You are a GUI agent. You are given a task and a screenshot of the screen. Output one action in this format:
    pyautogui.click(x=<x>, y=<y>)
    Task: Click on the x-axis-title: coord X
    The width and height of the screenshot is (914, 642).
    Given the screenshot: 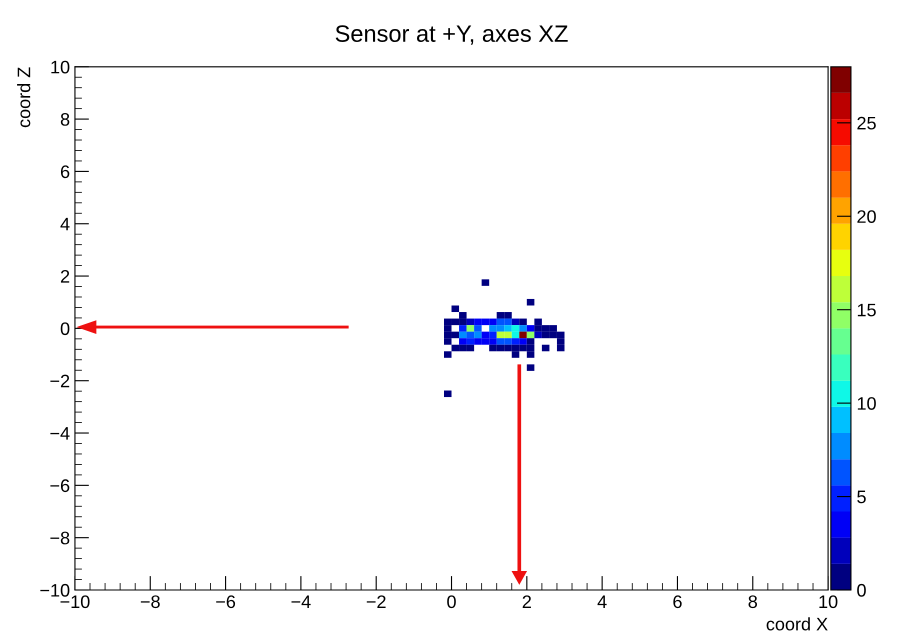 What is the action you would take?
    pyautogui.click(x=797, y=624)
    